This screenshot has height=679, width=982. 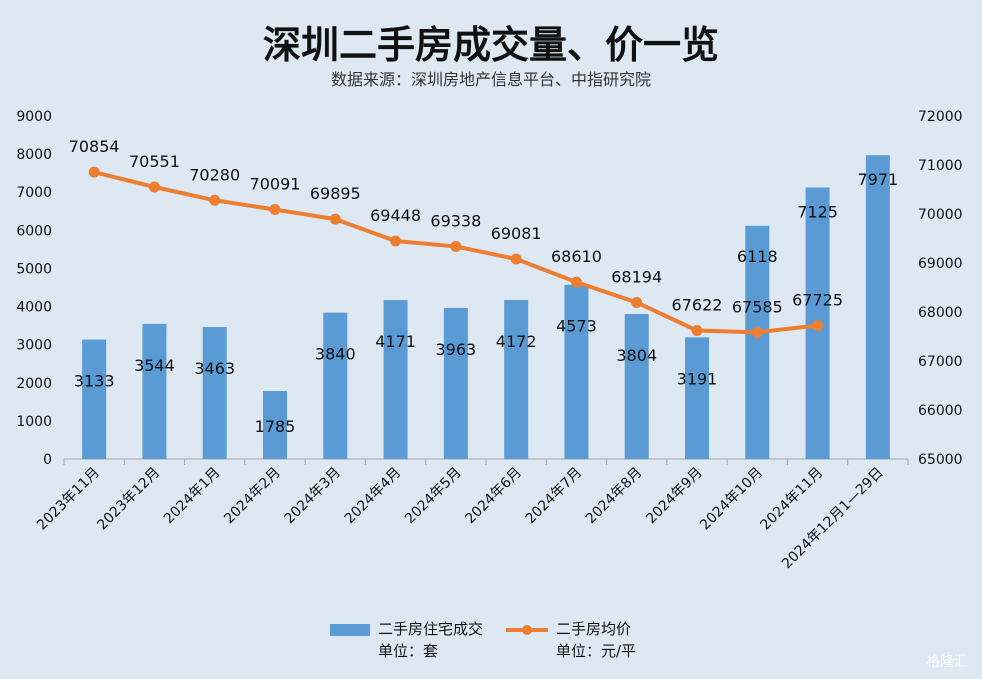 What do you see at coordinates (408, 651) in the screenshot?
I see `legend-bar-unit: 单位：套` at bounding box center [408, 651].